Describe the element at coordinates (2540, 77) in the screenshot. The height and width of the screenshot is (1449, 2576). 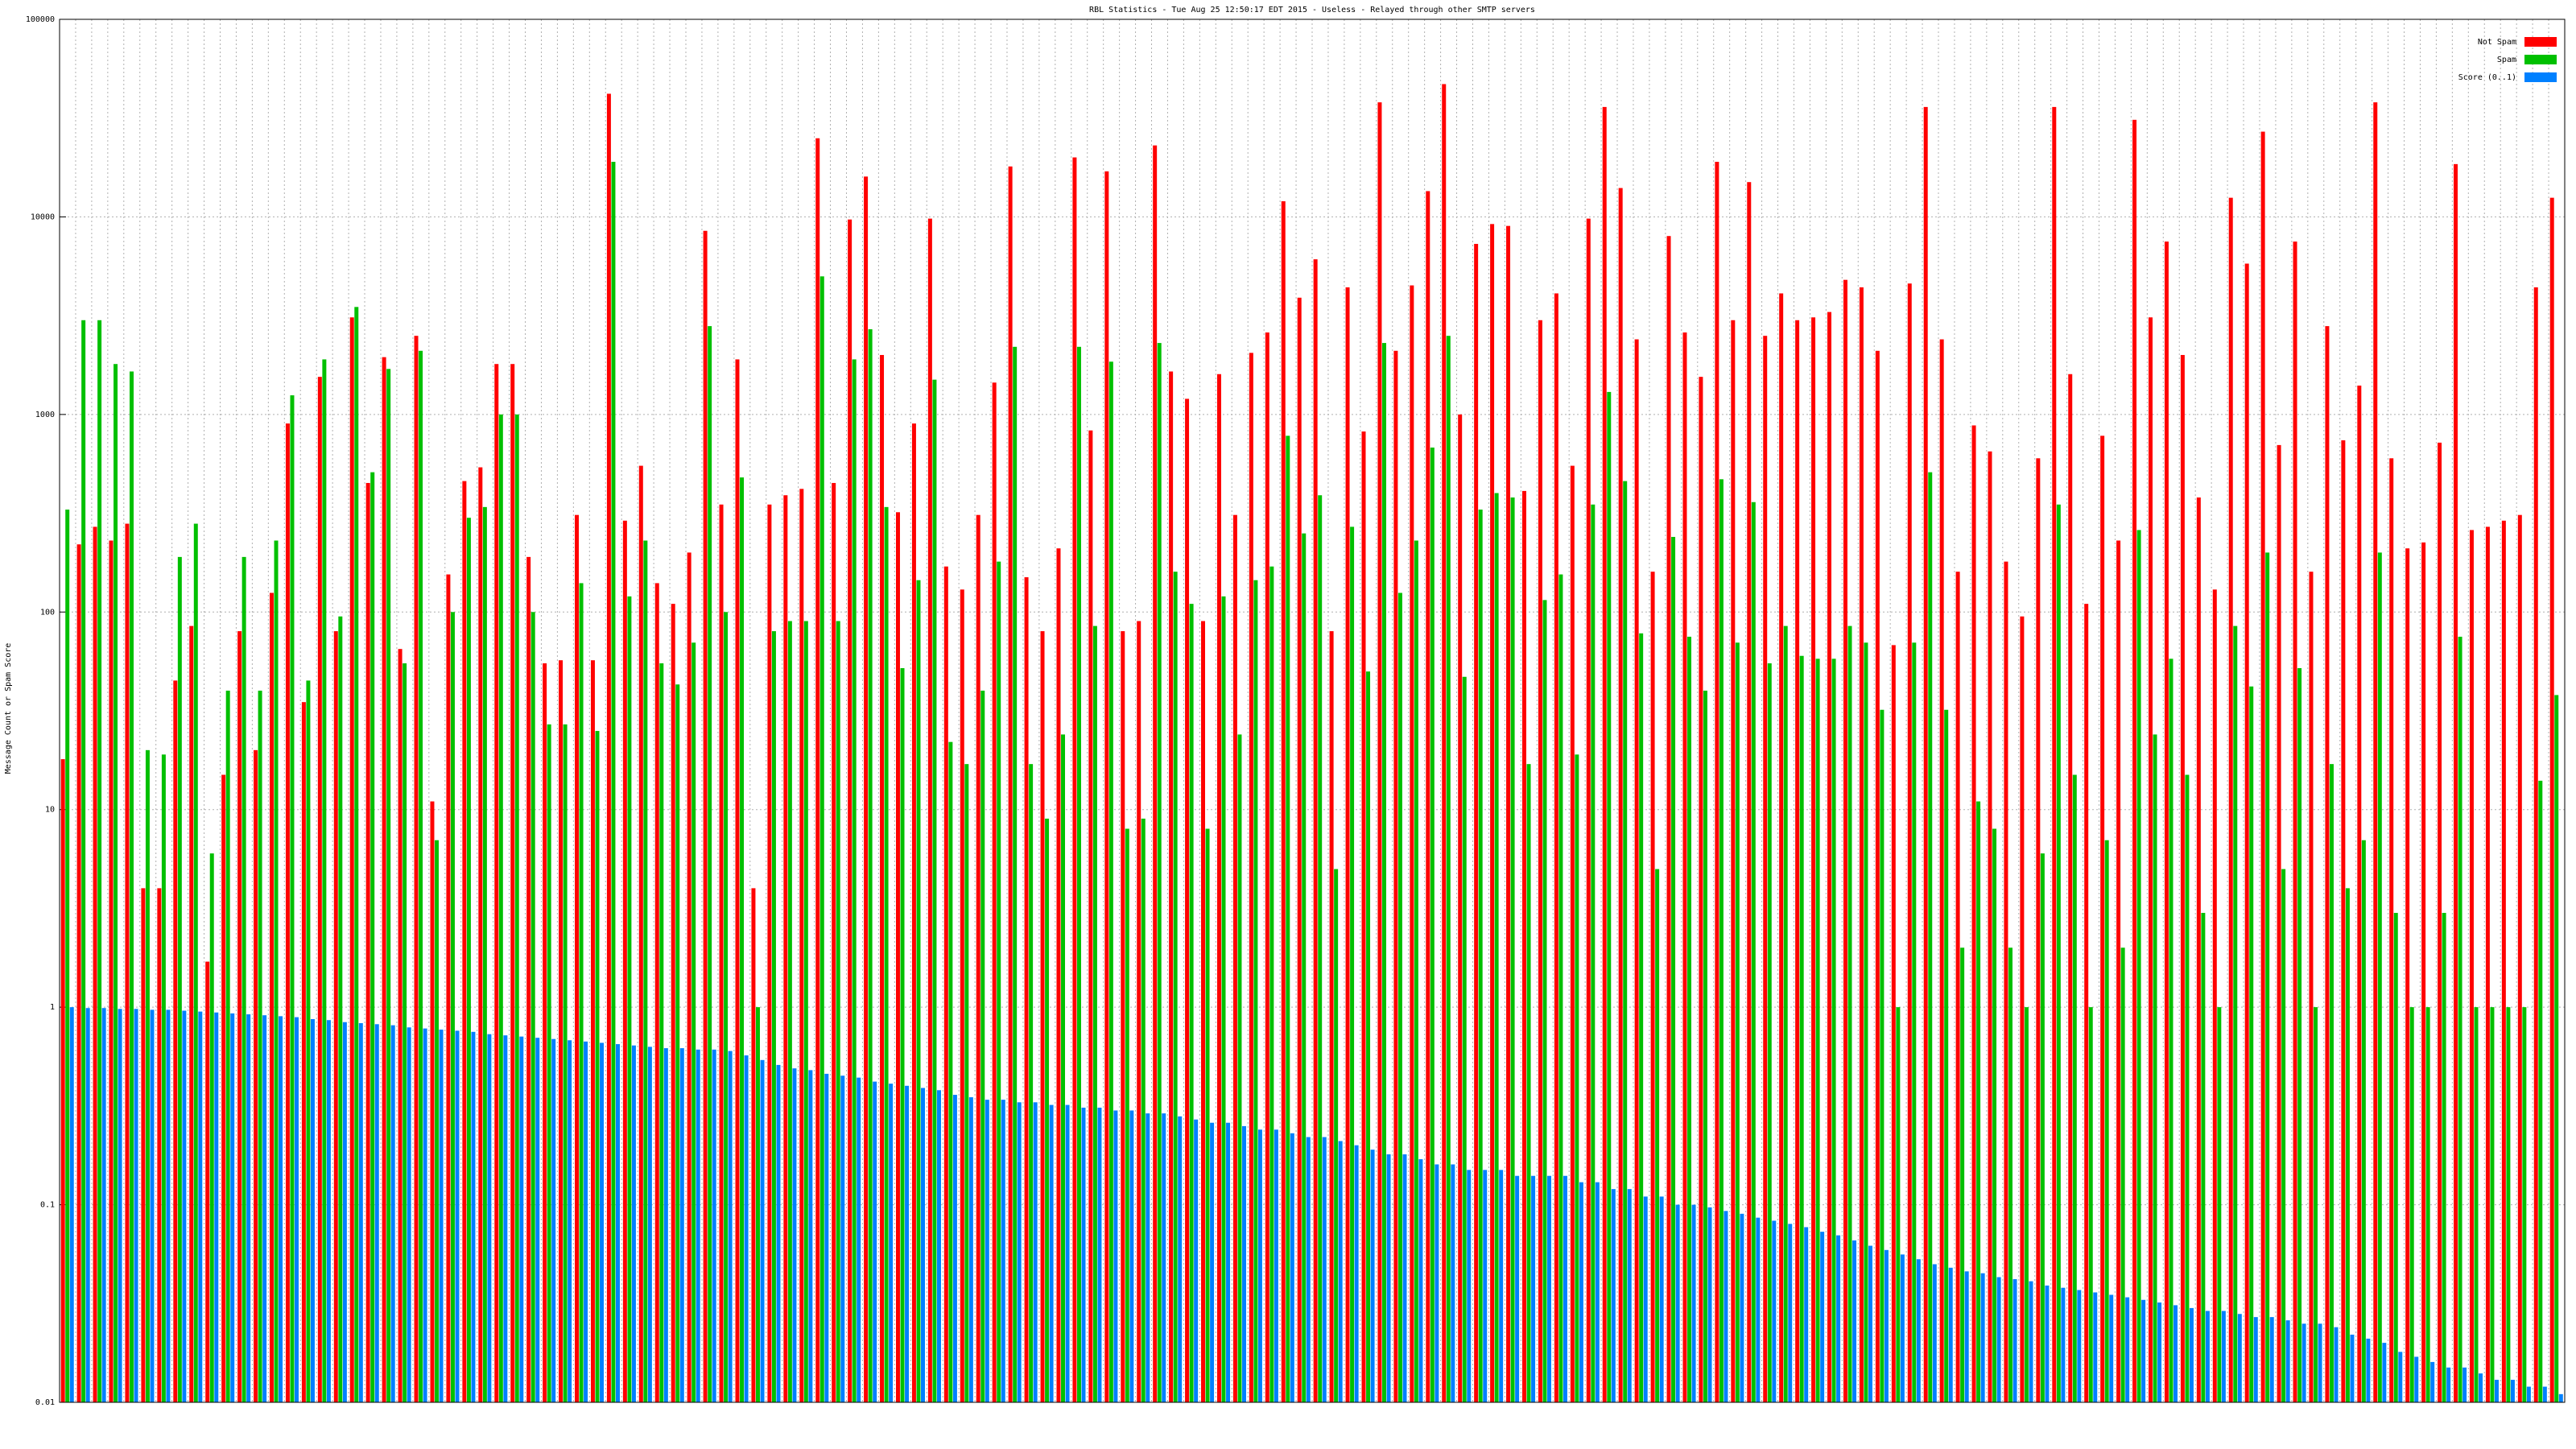
I see `legend-swatch` at that location.